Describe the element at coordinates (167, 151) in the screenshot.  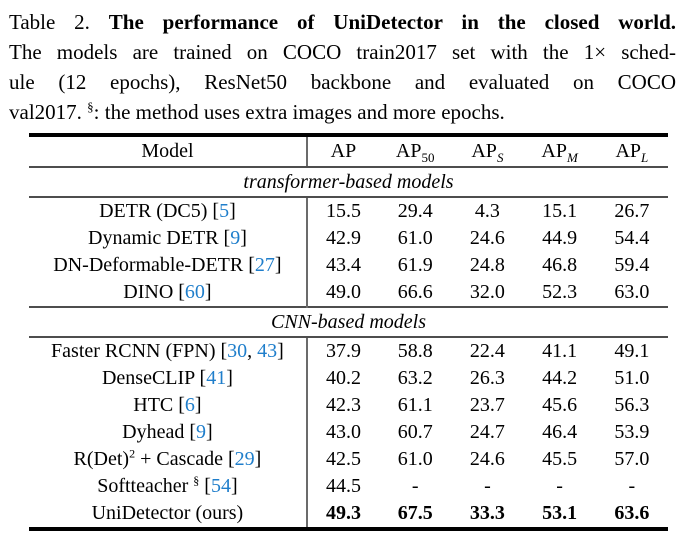
I see `header-label: Model` at that location.